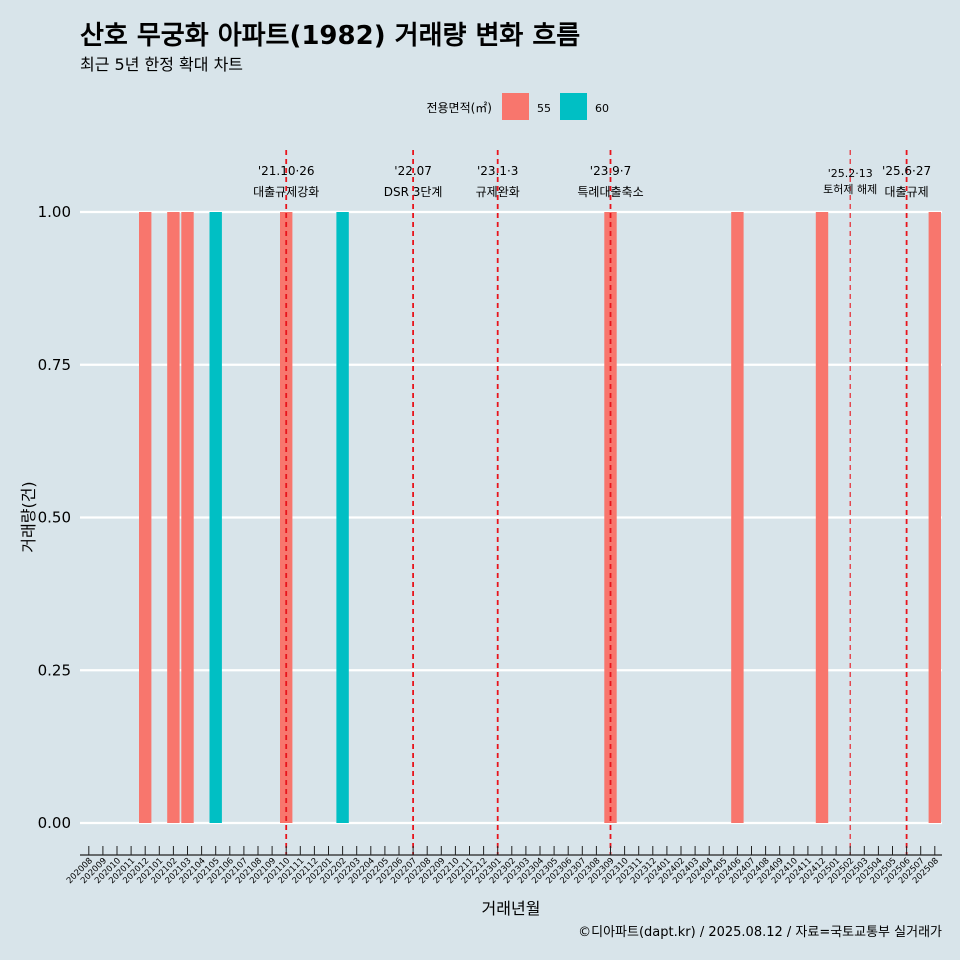 This screenshot has width=960, height=960. What do you see at coordinates (28, 516) in the screenshot?
I see `y-axis-title: 거래량(건)` at bounding box center [28, 516].